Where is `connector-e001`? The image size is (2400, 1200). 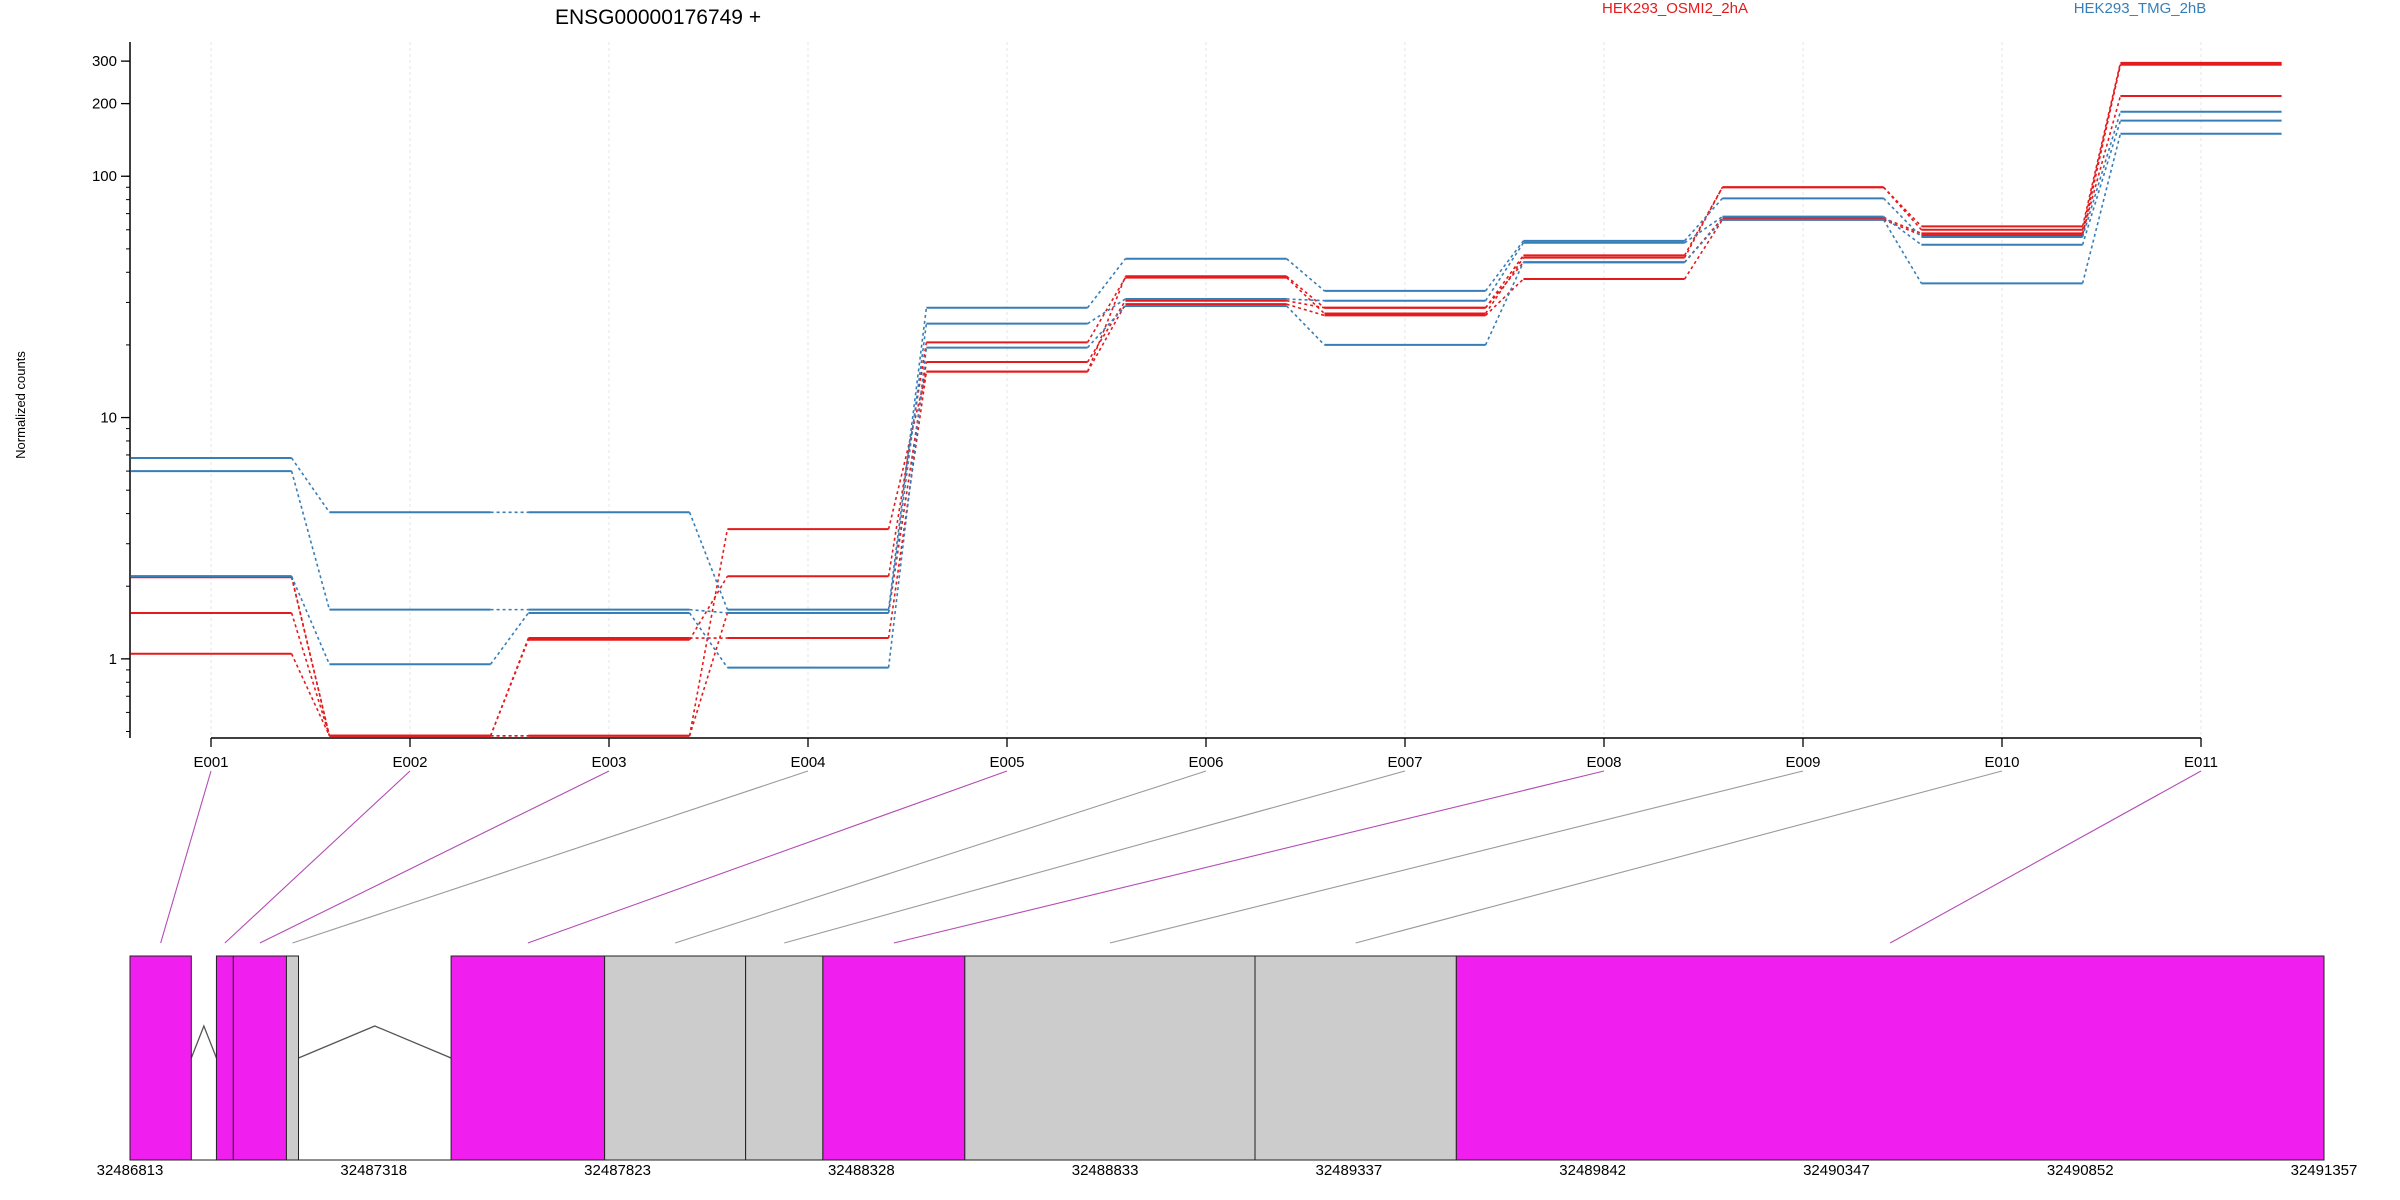 connector-e001 is located at coordinates (186, 857).